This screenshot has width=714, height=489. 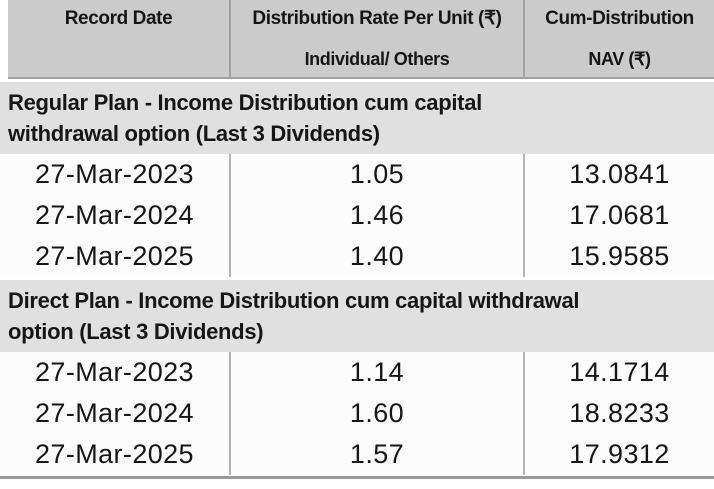 What do you see at coordinates (119, 38) in the screenshot?
I see `header-record-date: Record Date` at bounding box center [119, 38].